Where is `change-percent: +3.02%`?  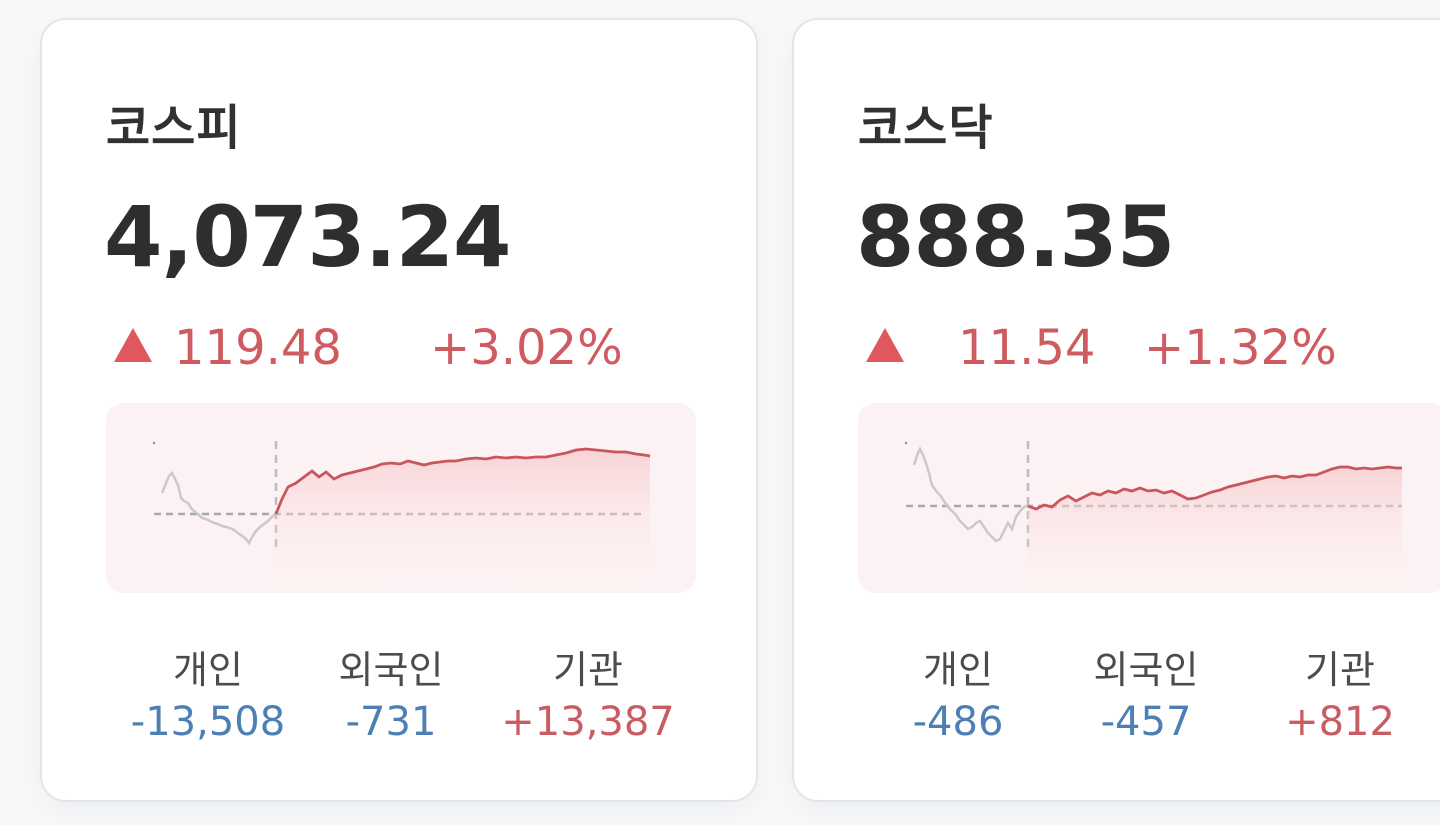
change-percent: +3.02% is located at coordinates (526, 348).